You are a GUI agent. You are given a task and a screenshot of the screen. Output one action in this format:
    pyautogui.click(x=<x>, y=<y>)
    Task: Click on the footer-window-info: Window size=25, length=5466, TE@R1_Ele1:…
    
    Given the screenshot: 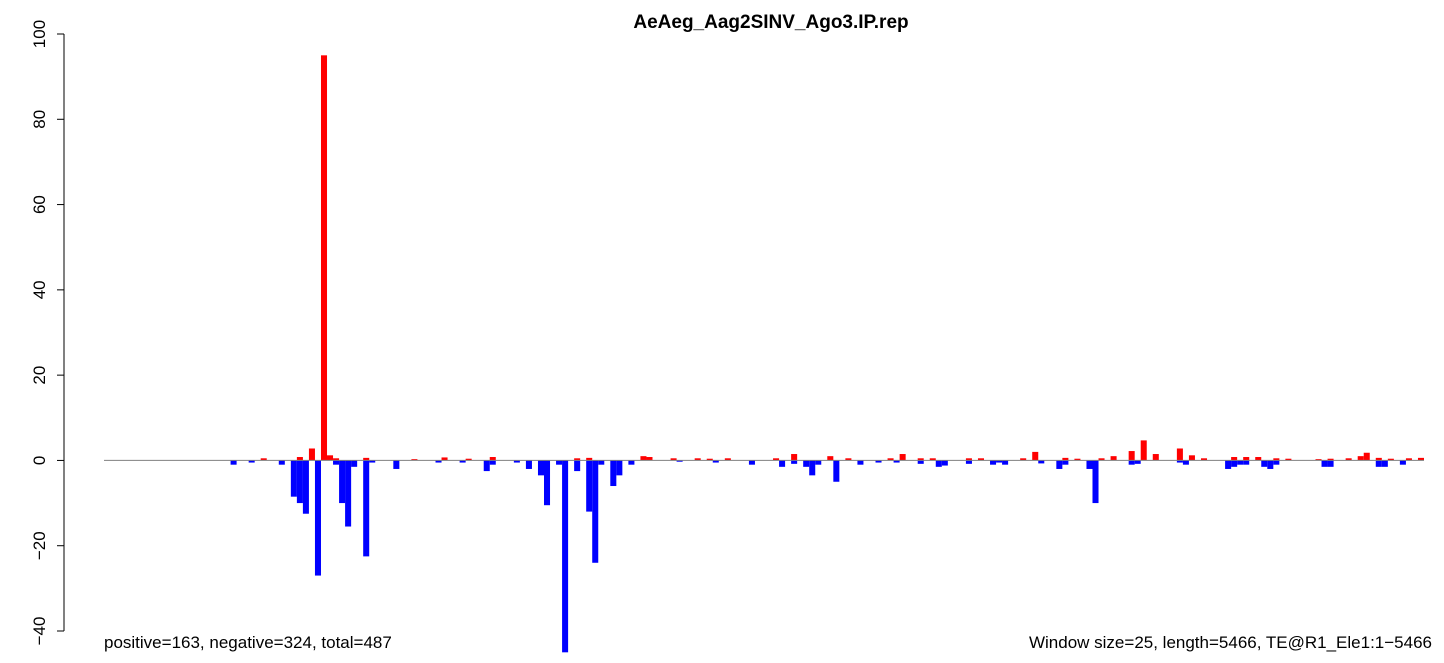 What is the action you would take?
    pyautogui.click(x=1230, y=642)
    